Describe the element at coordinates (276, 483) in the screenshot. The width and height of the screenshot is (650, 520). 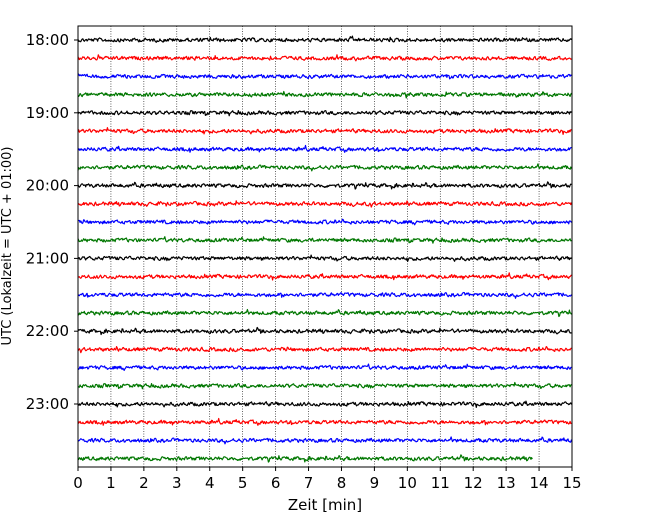
I see `x-tick-label: 6` at that location.